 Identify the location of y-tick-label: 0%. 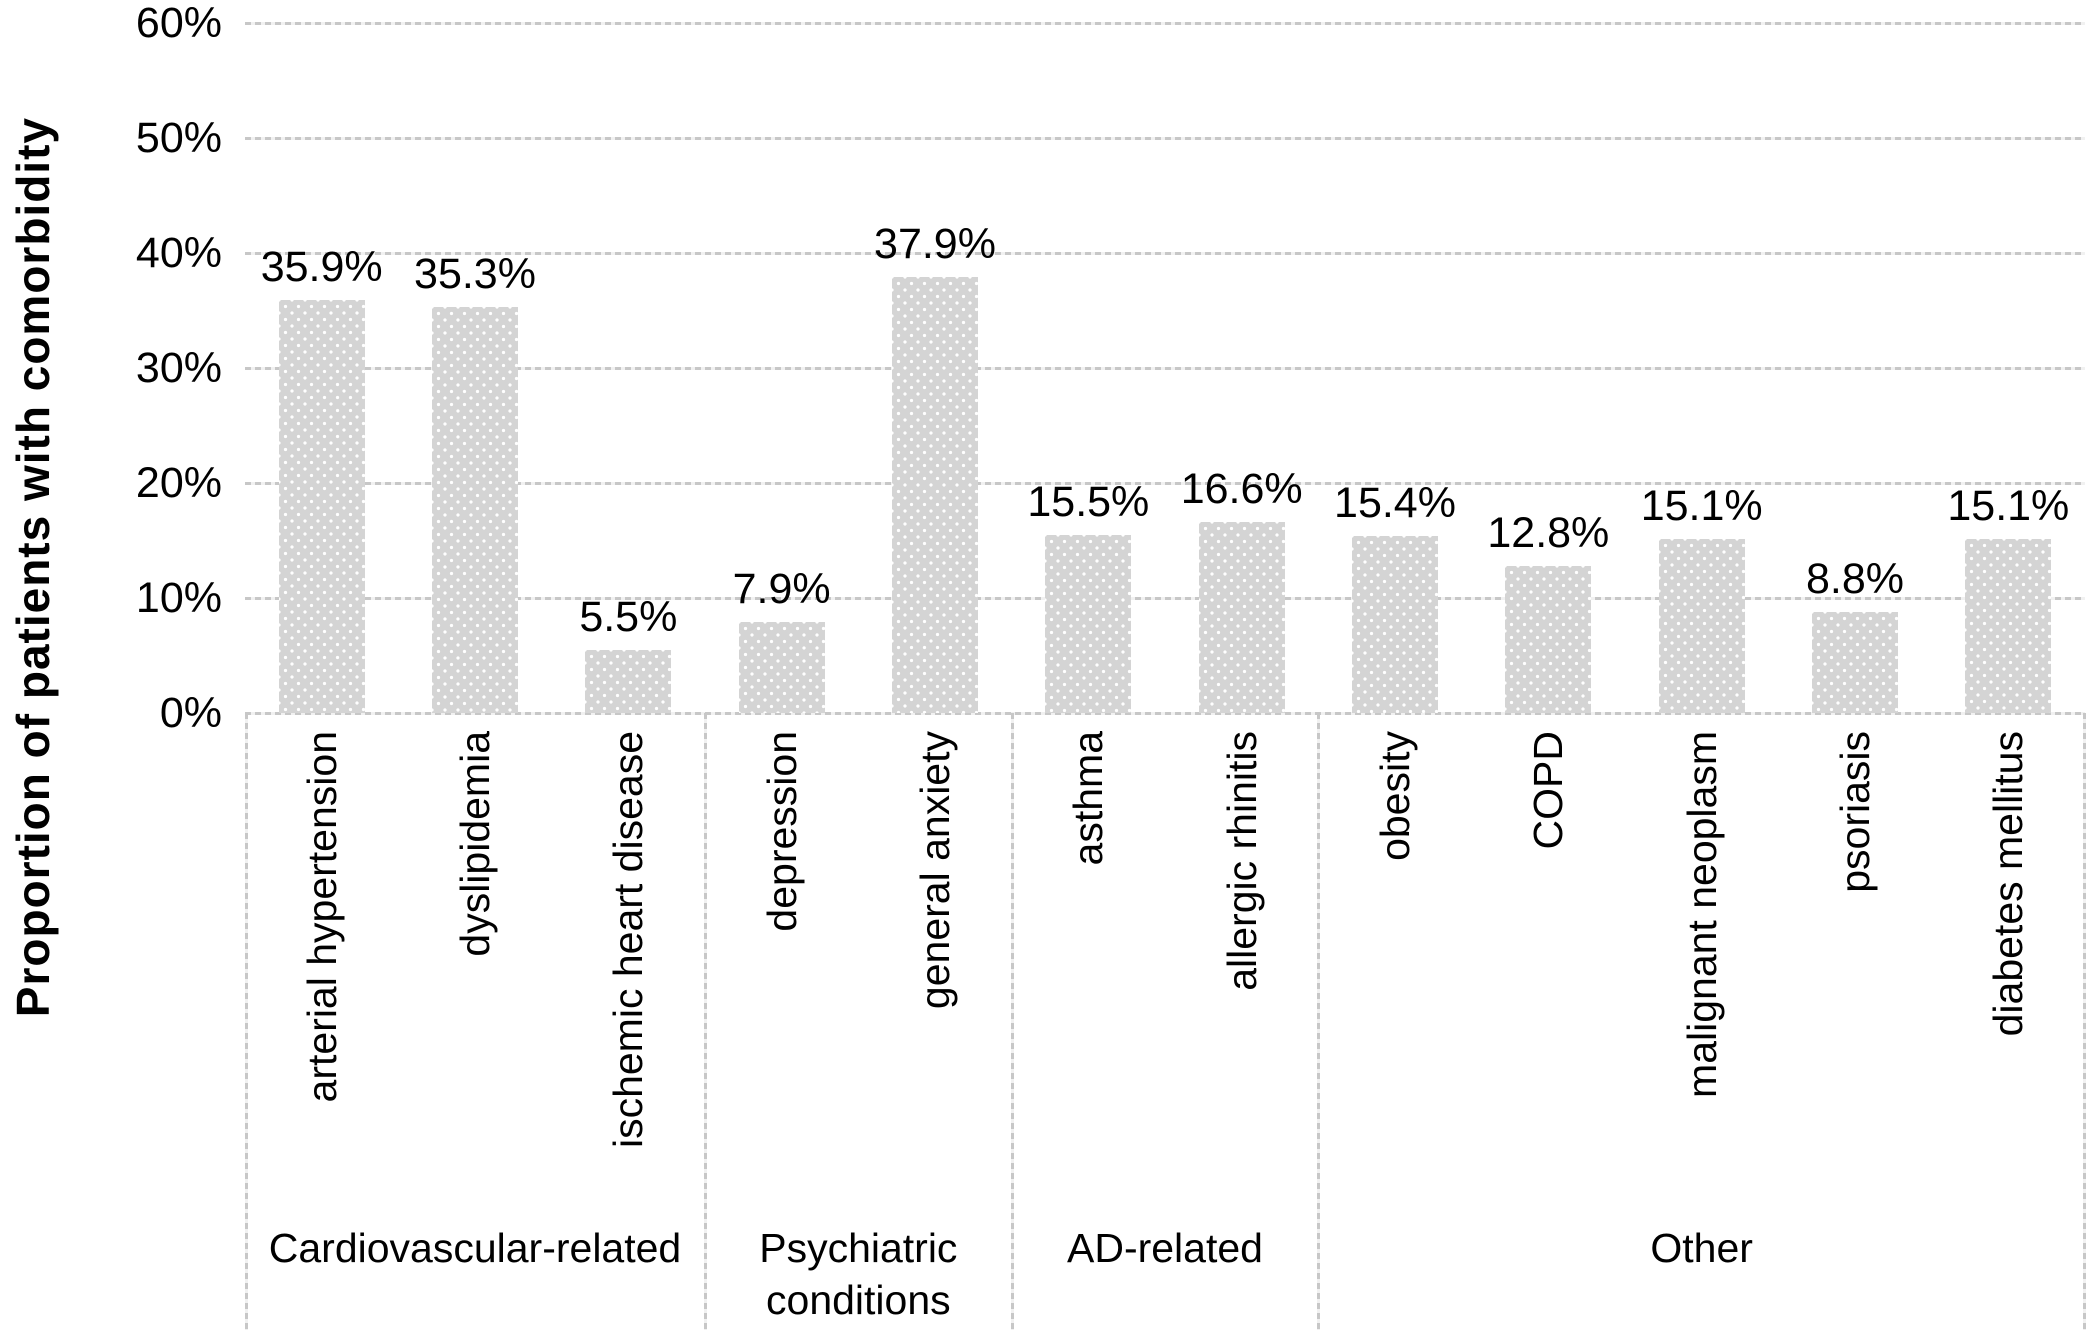
(190, 713).